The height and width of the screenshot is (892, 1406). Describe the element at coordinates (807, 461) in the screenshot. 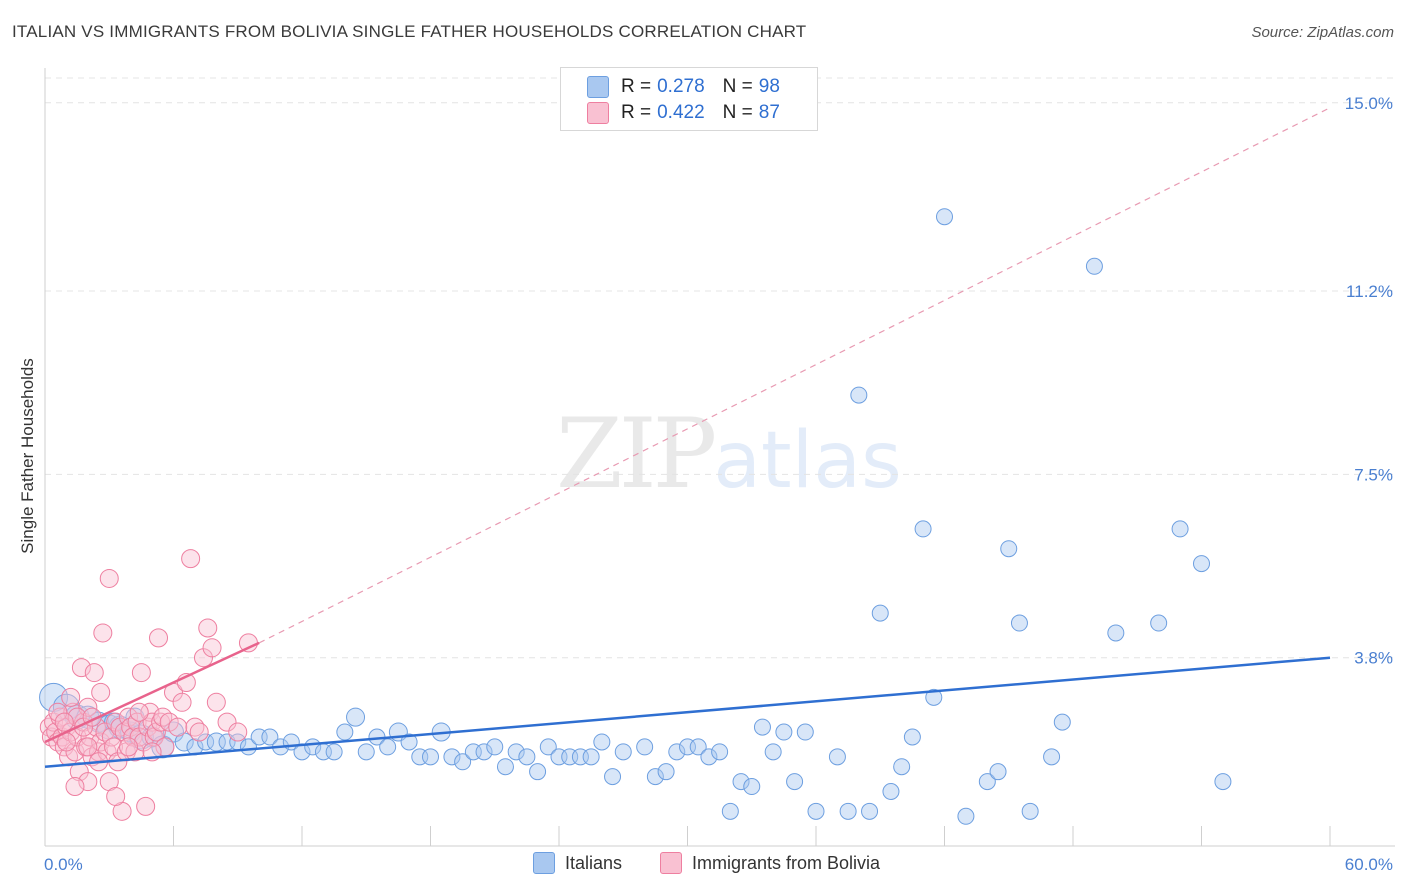

I see `watermark-atlas: atlas` at that location.